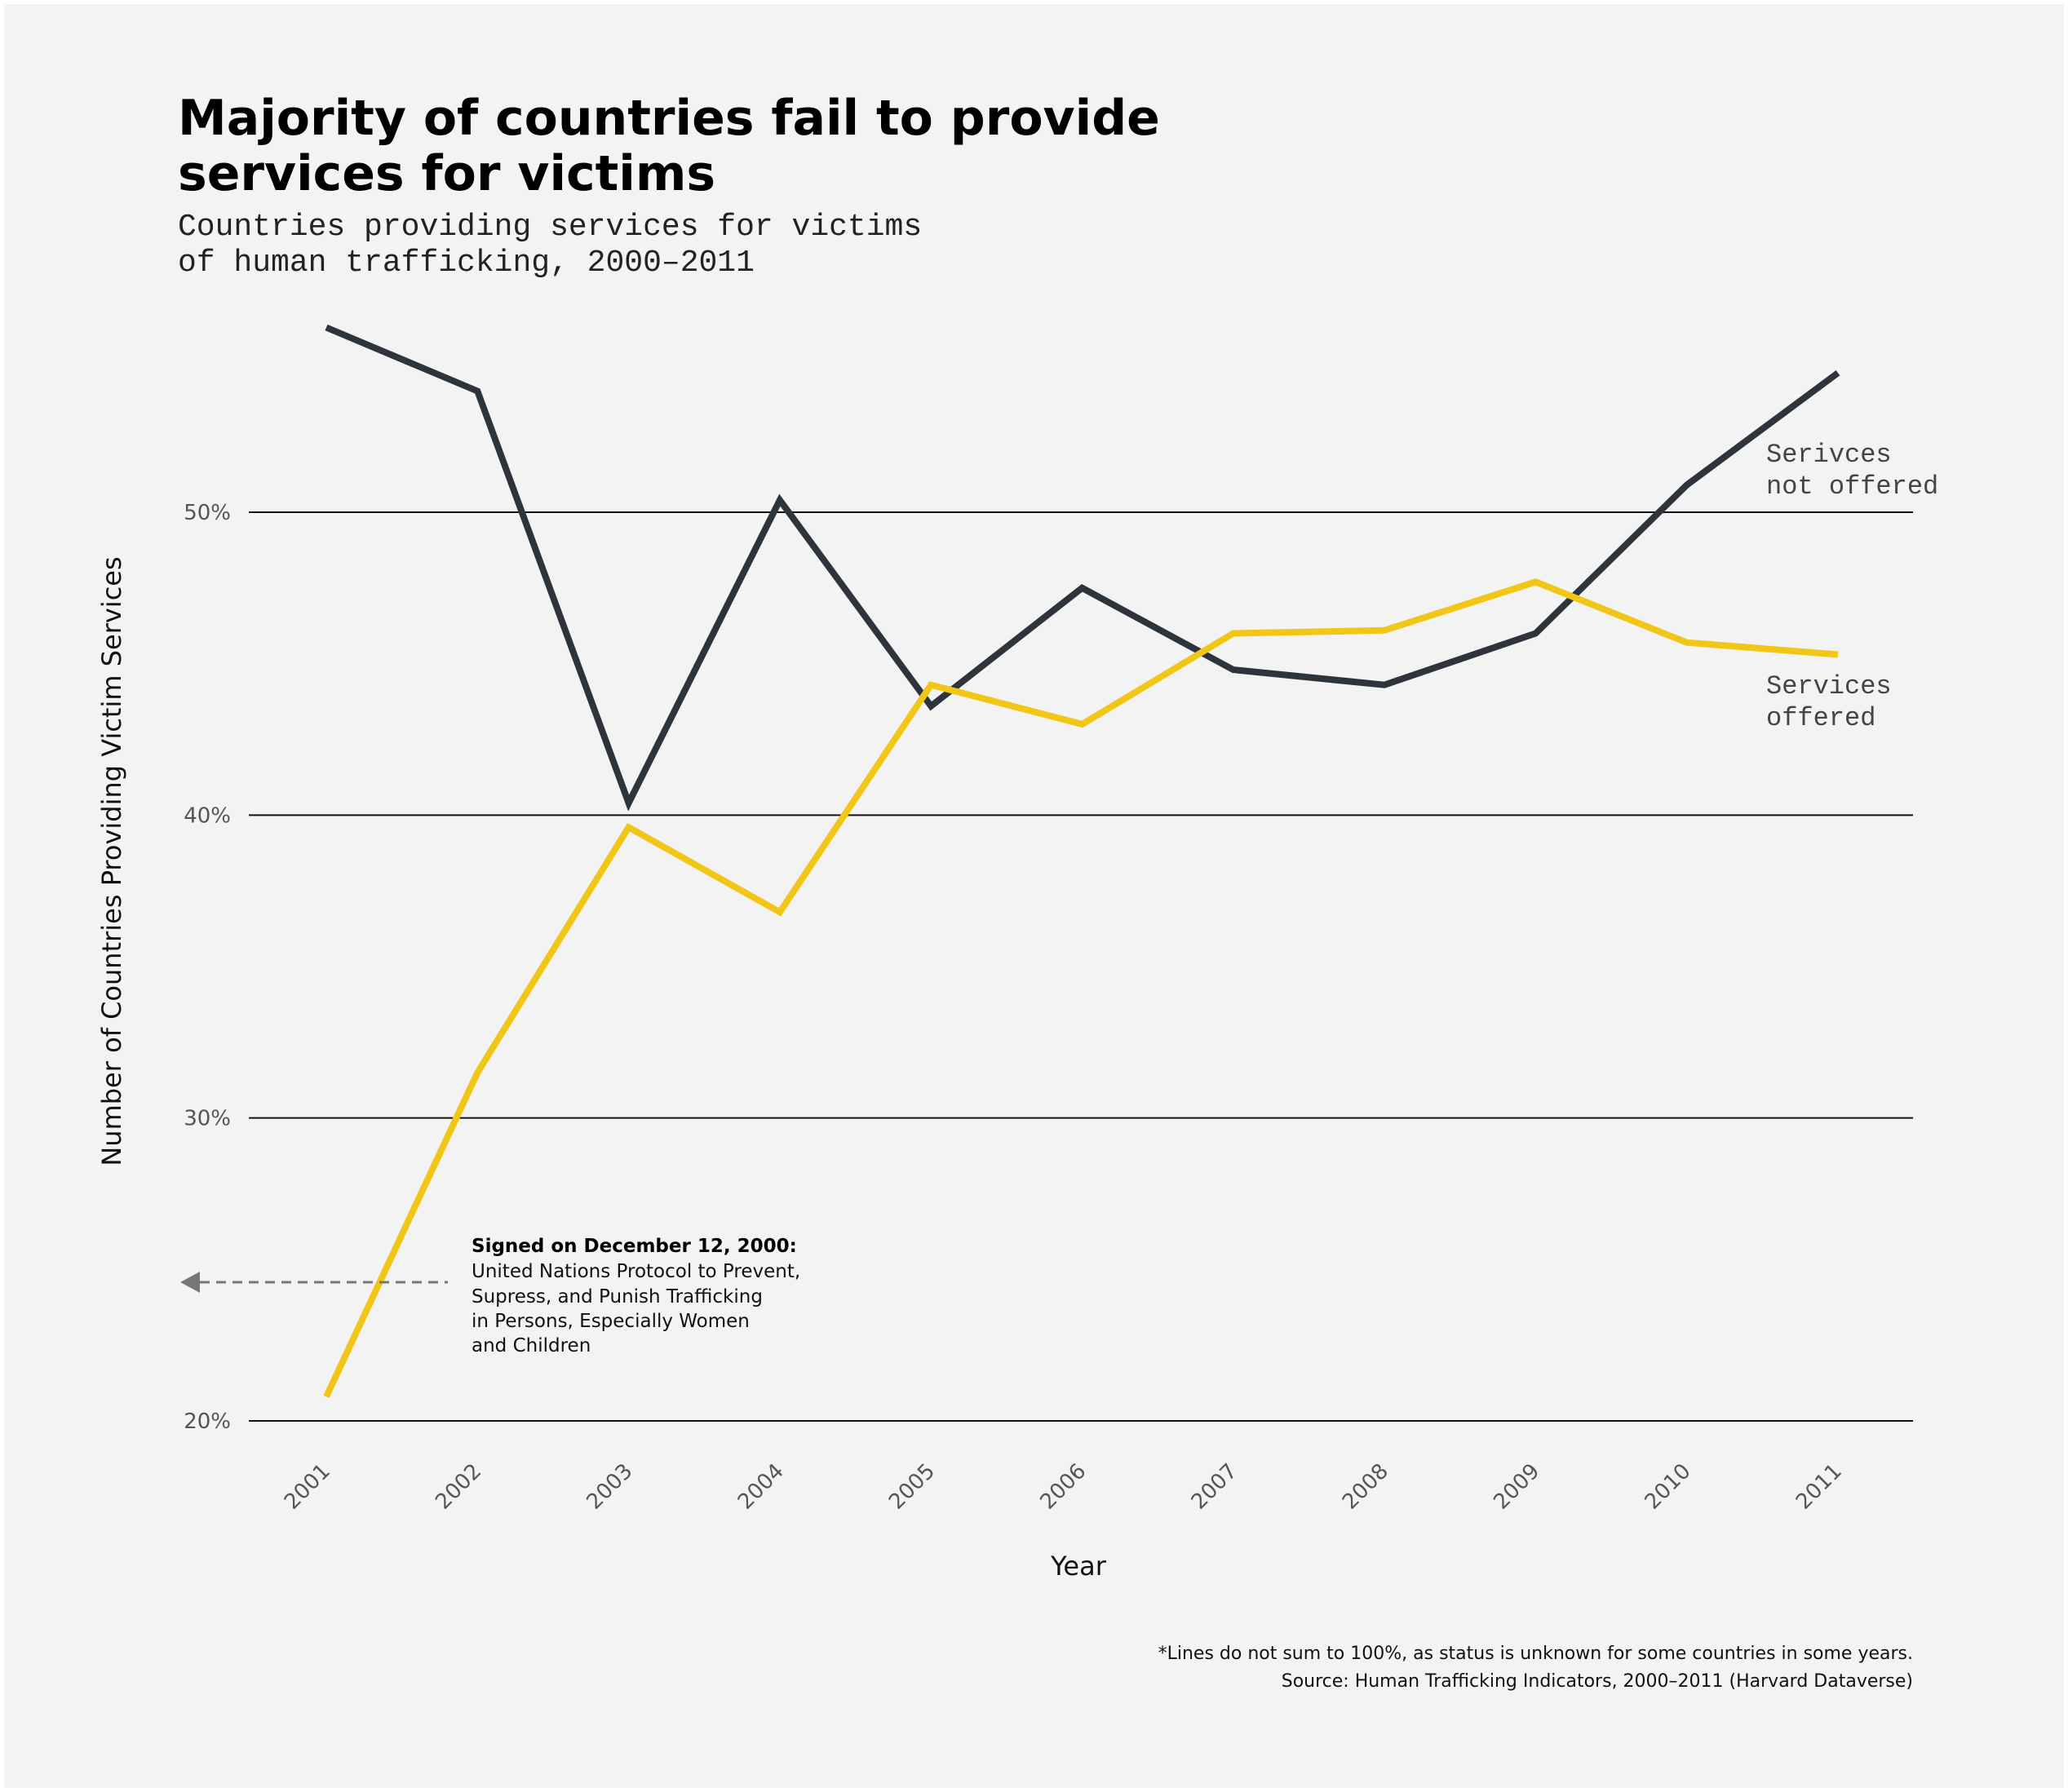 This screenshot has width=2068, height=1792. I want to click on x-axis-label: Year, so click(1078, 1566).